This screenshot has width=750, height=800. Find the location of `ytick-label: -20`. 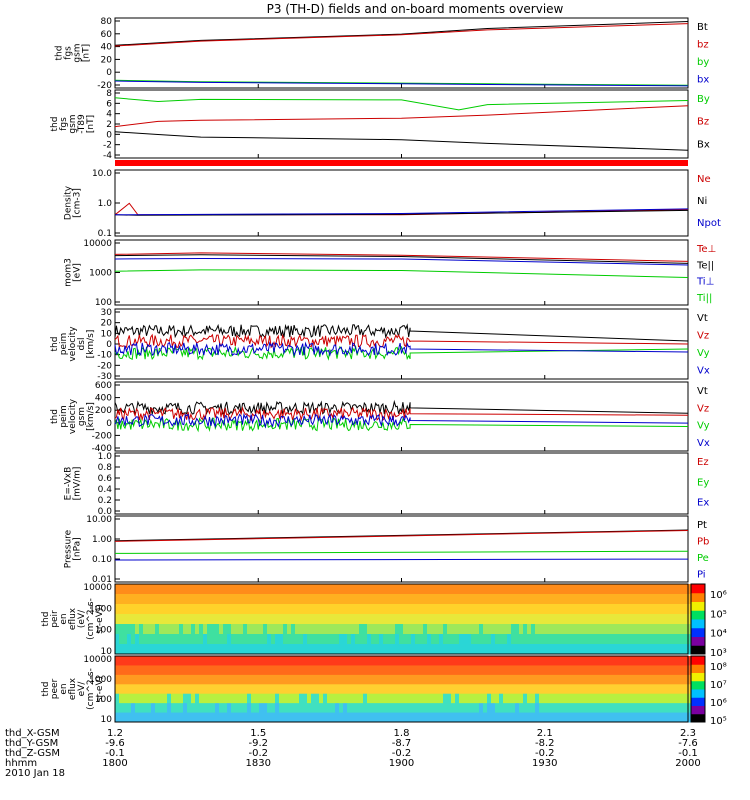

ytick-label: -20 is located at coordinates (104, 366).